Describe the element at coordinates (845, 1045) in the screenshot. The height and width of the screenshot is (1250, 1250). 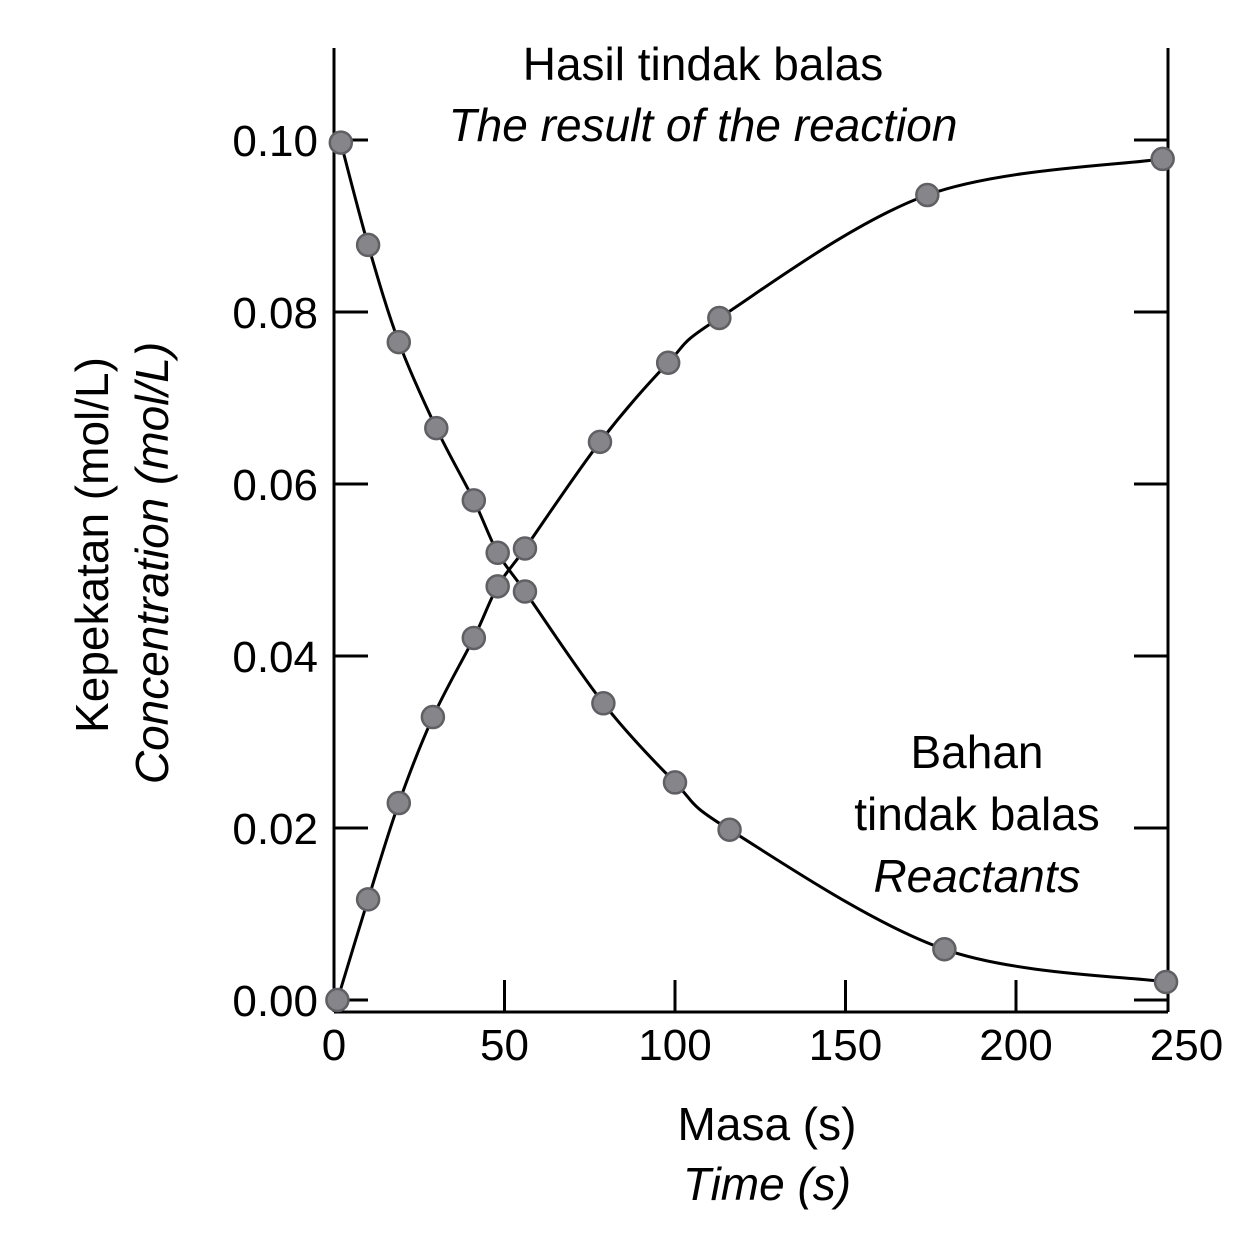
I see `x-tick-label: 150` at that location.